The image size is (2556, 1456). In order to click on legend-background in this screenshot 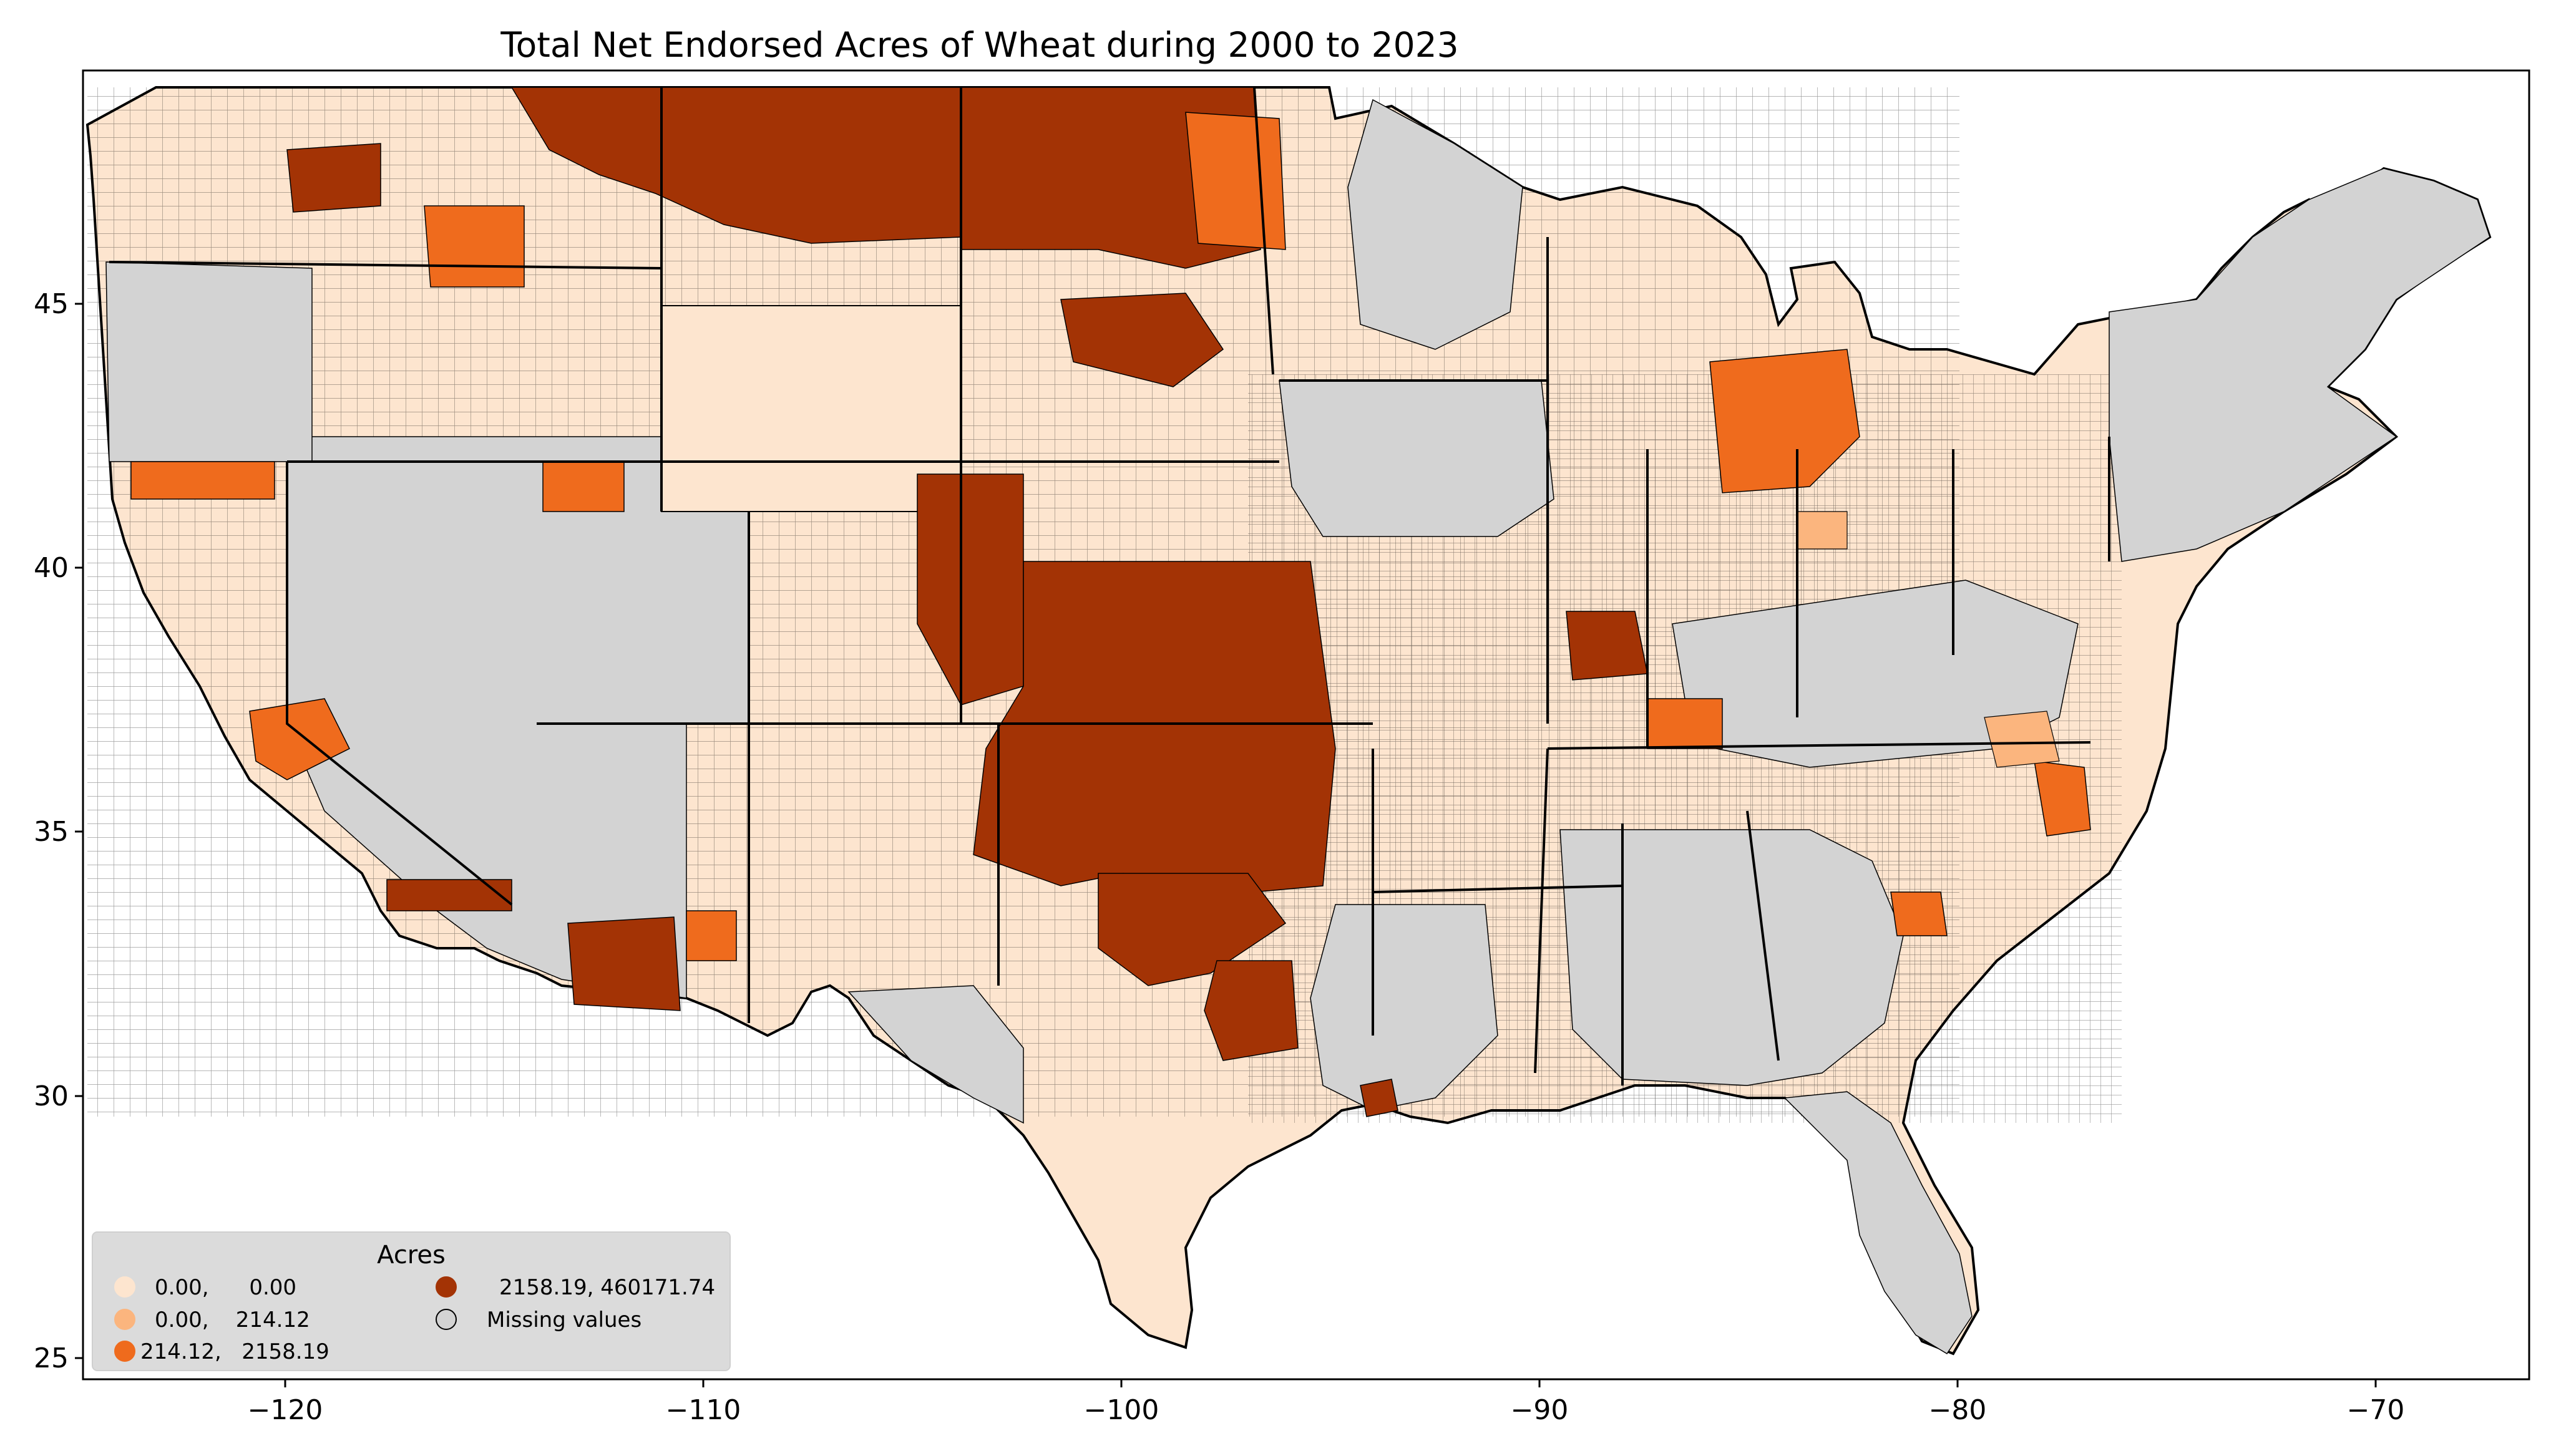, I will do `click(411, 1301)`.